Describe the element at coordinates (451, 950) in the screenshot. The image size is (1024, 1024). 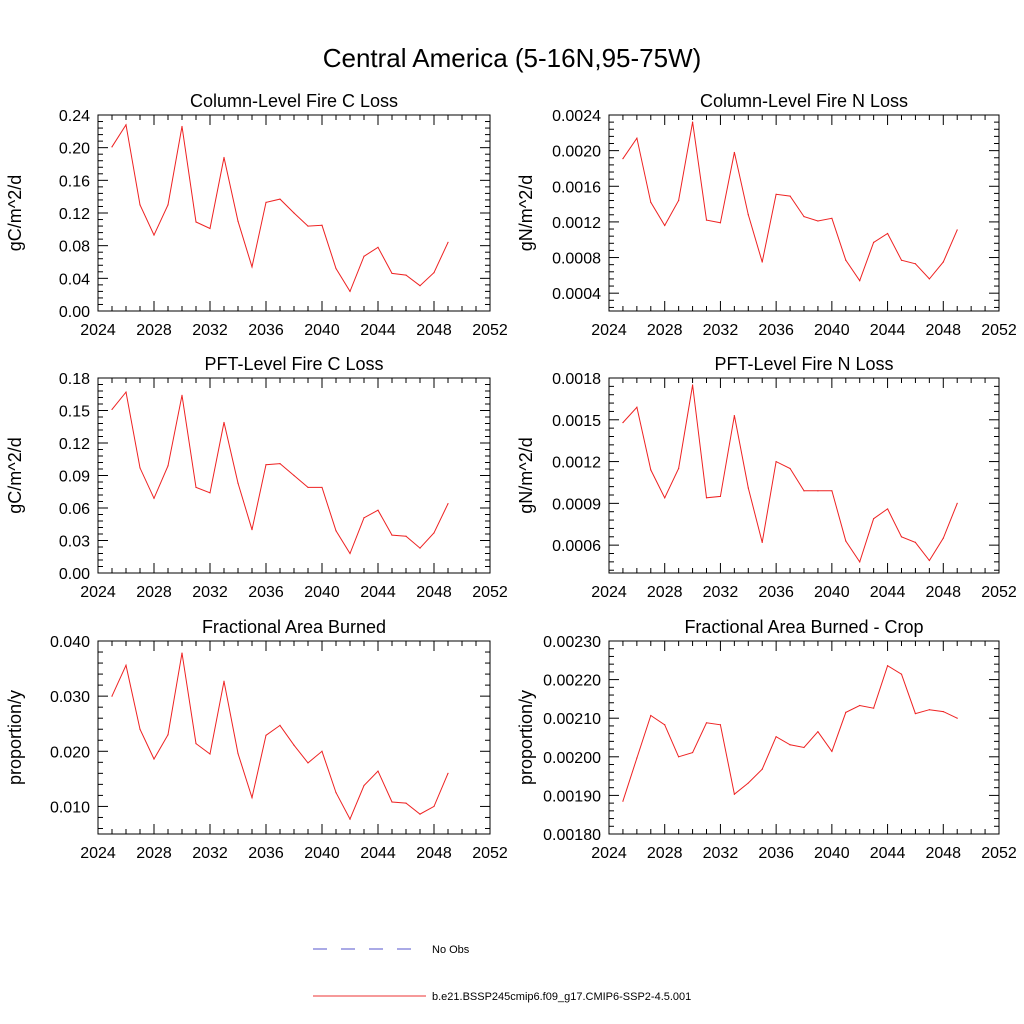
I see `legend-label-no-obs: No Obs` at that location.